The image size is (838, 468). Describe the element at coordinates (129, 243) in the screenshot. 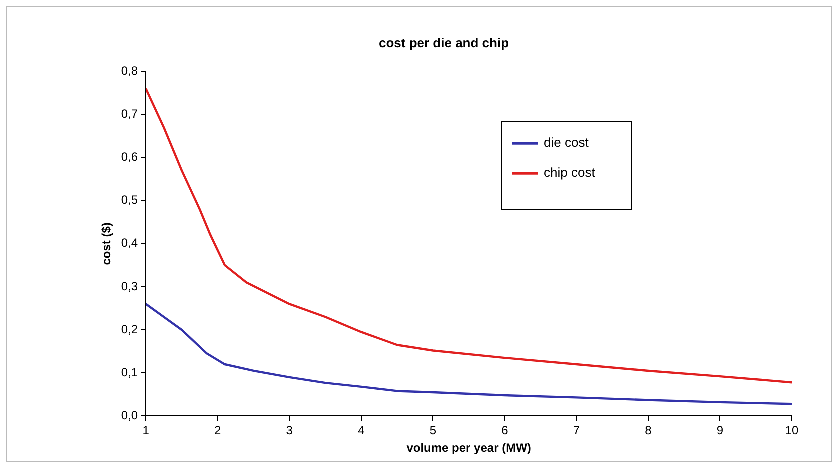

I see `y-tick-label: 0,4` at that location.